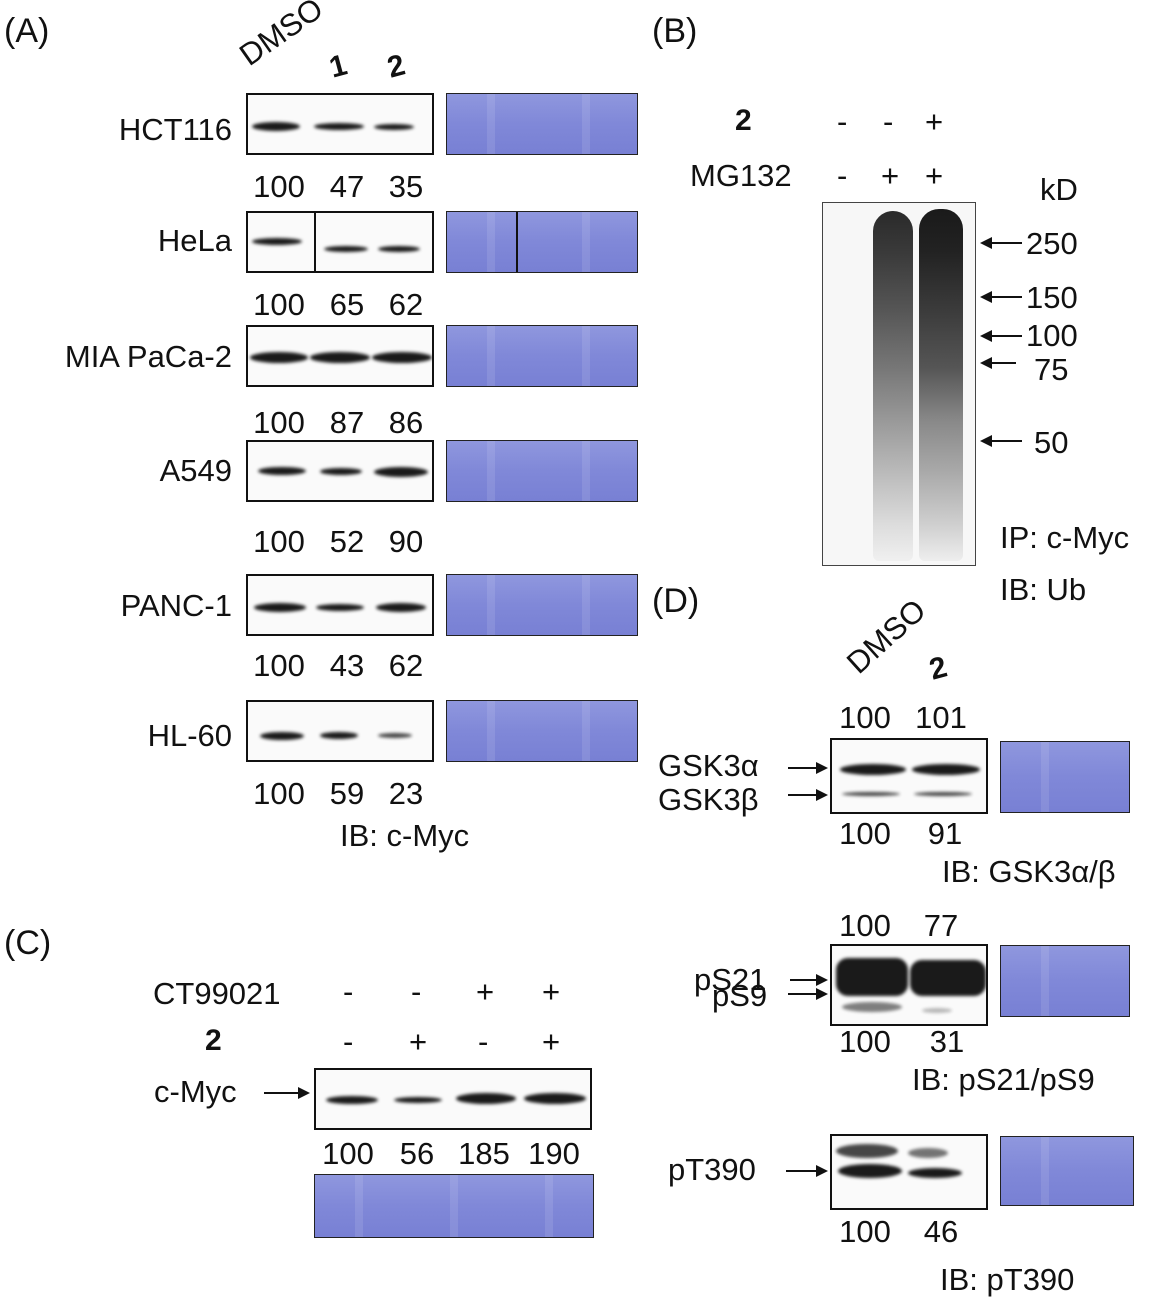 The image size is (1162, 1301). Describe the element at coordinates (417, 1153) in the screenshot. I see `quant-value: 56` at that location.